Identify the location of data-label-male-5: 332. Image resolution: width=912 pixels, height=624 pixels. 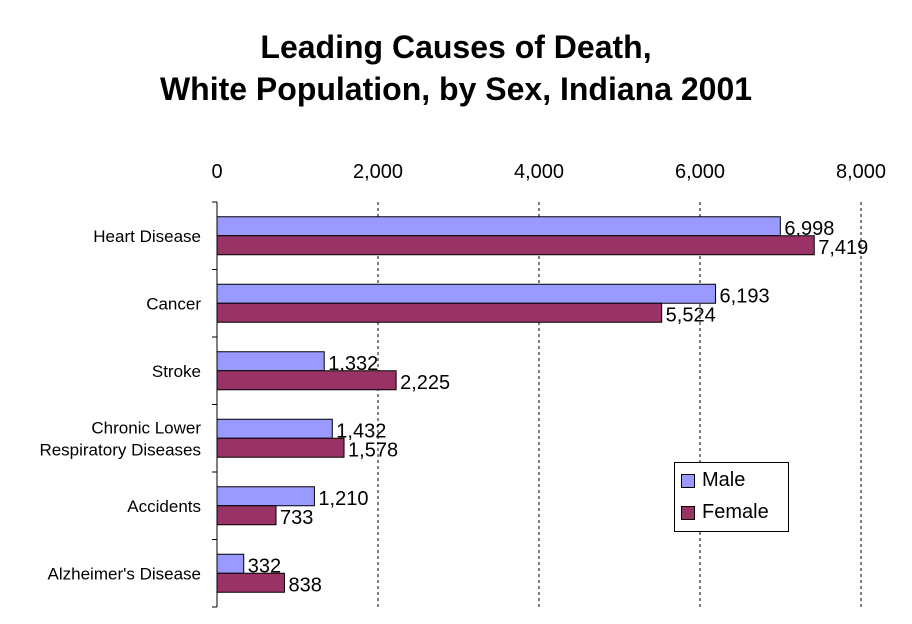
(264, 566).